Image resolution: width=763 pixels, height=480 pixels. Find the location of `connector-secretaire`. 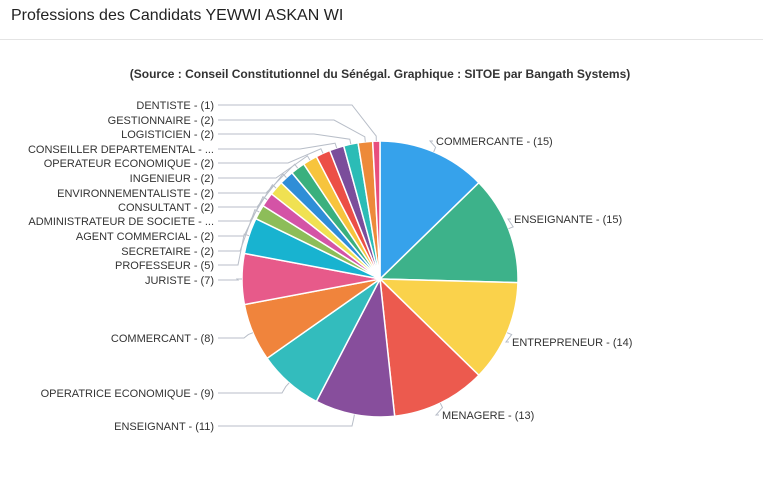

connector-secretaire is located at coordinates (239, 230).